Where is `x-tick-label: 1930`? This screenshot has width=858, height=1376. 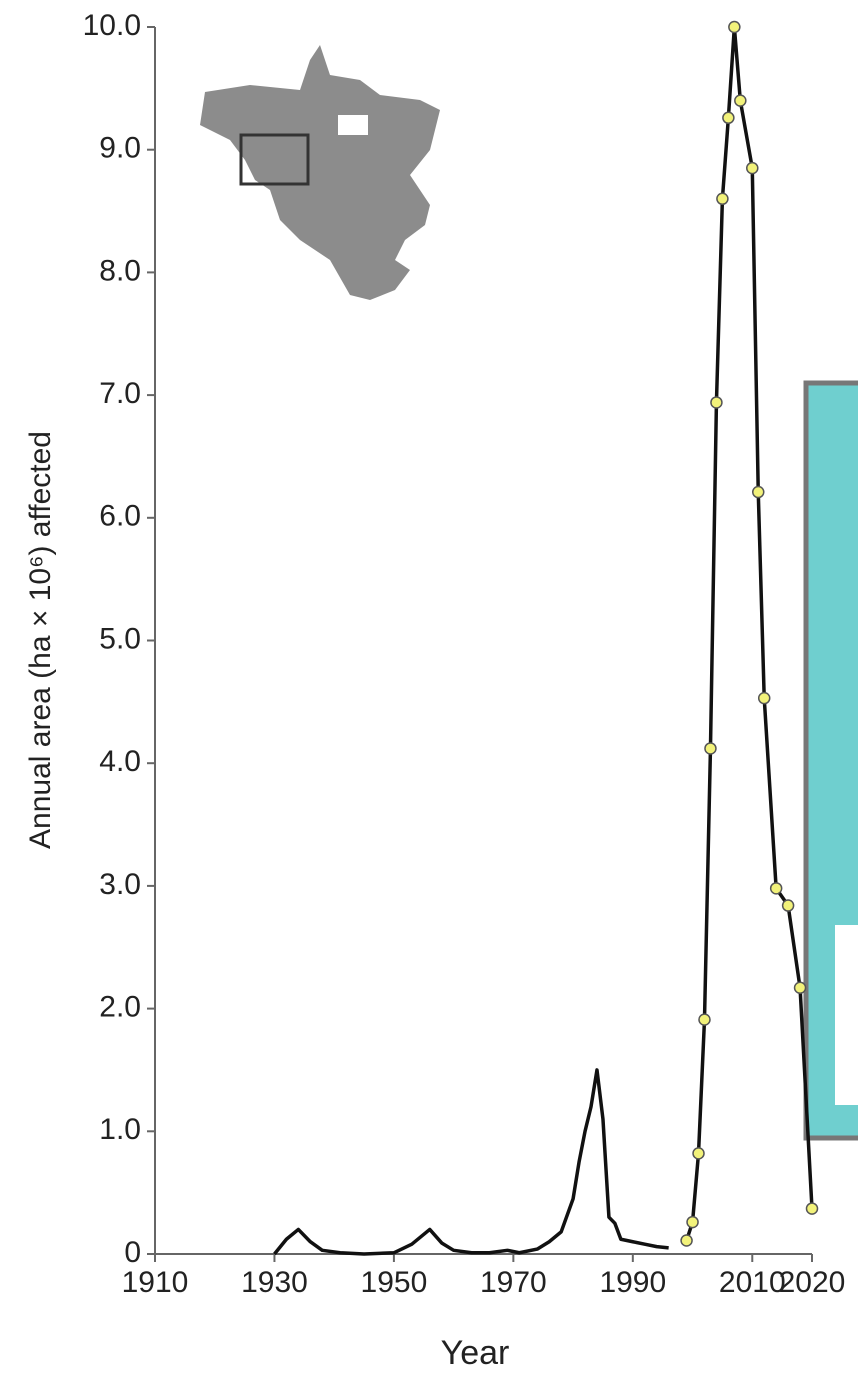 x-tick-label: 1930 is located at coordinates (274, 1282).